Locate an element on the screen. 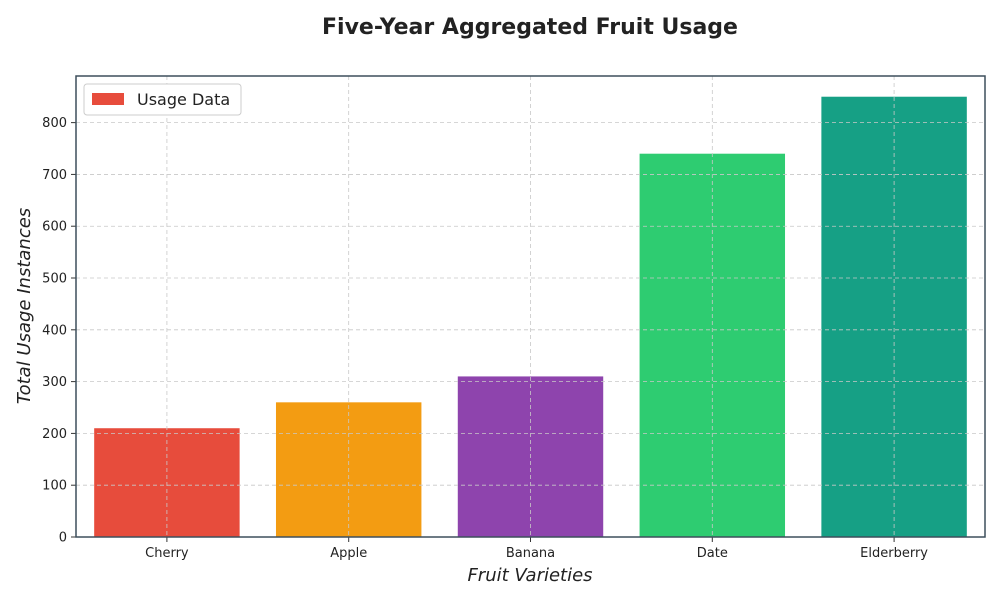 This screenshot has height=600, width=1000. y-axis-label: Total Usage Instances is located at coordinates (24, 306).